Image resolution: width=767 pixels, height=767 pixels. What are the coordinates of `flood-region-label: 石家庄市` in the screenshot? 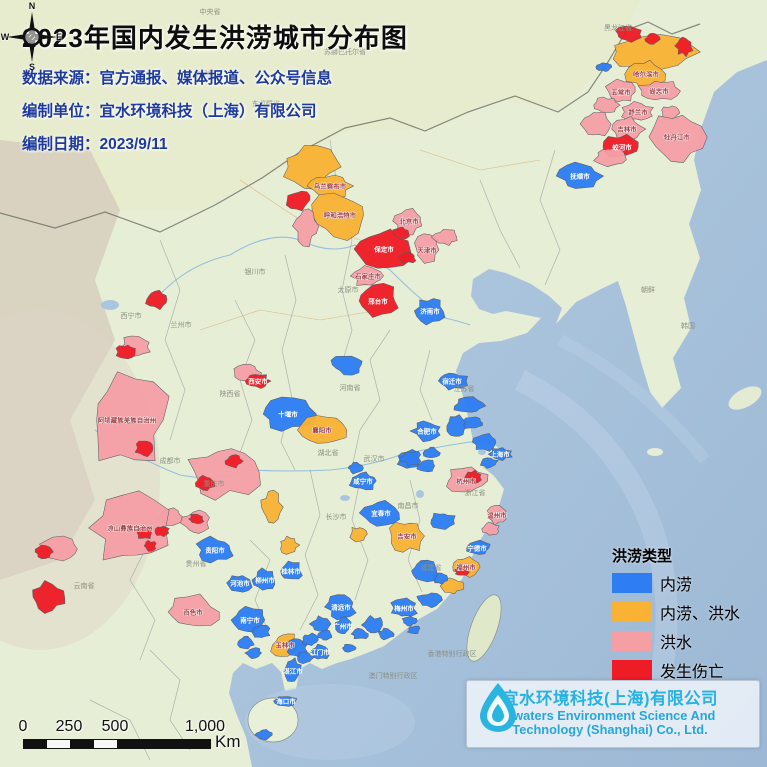 It's located at (368, 276).